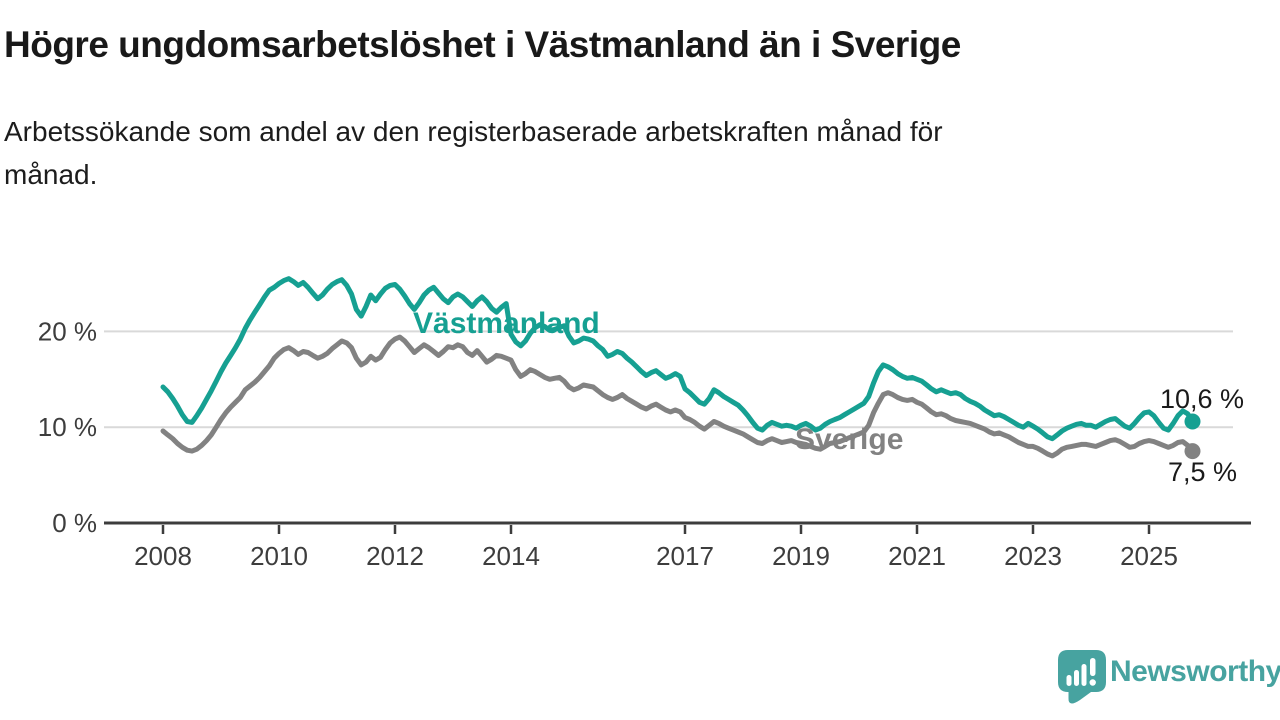 The image size is (1280, 720). I want to click on series-label-vastmanland: Västmanland, so click(506, 323).